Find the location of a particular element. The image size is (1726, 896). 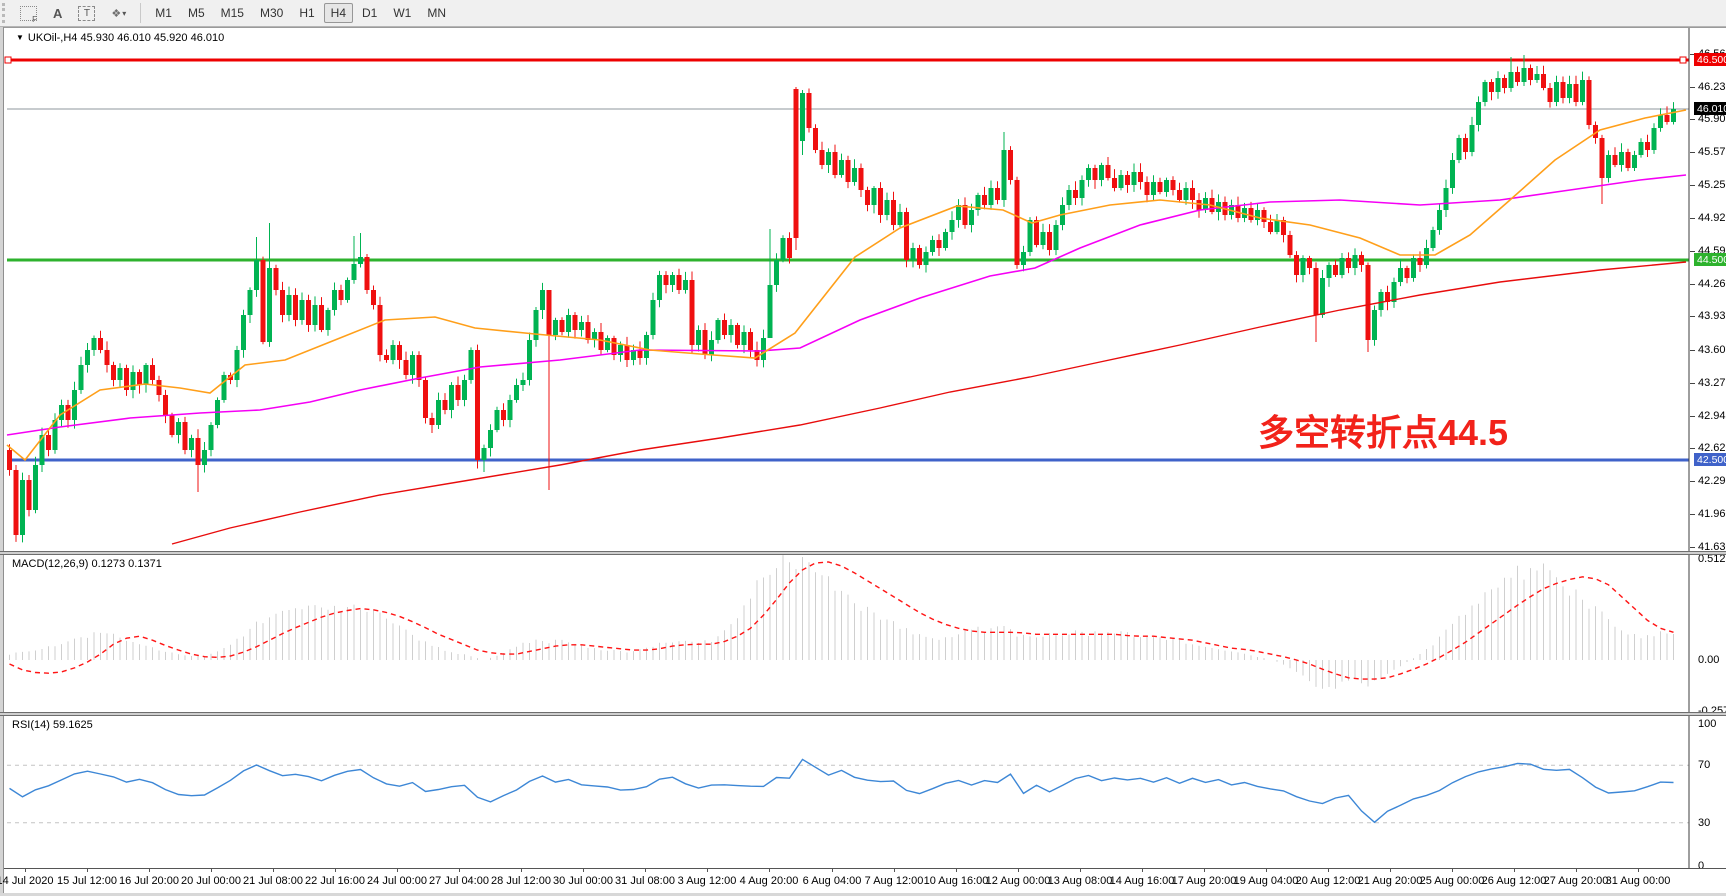

price-tick: 43.935 is located at coordinates (1712, 316).